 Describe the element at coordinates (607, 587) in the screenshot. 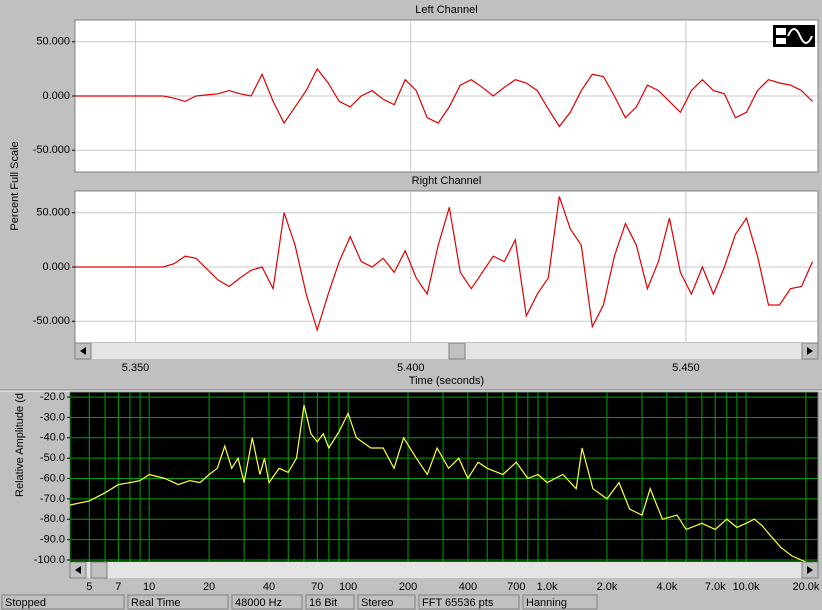

I see `x-tick-label: 2.0k` at that location.